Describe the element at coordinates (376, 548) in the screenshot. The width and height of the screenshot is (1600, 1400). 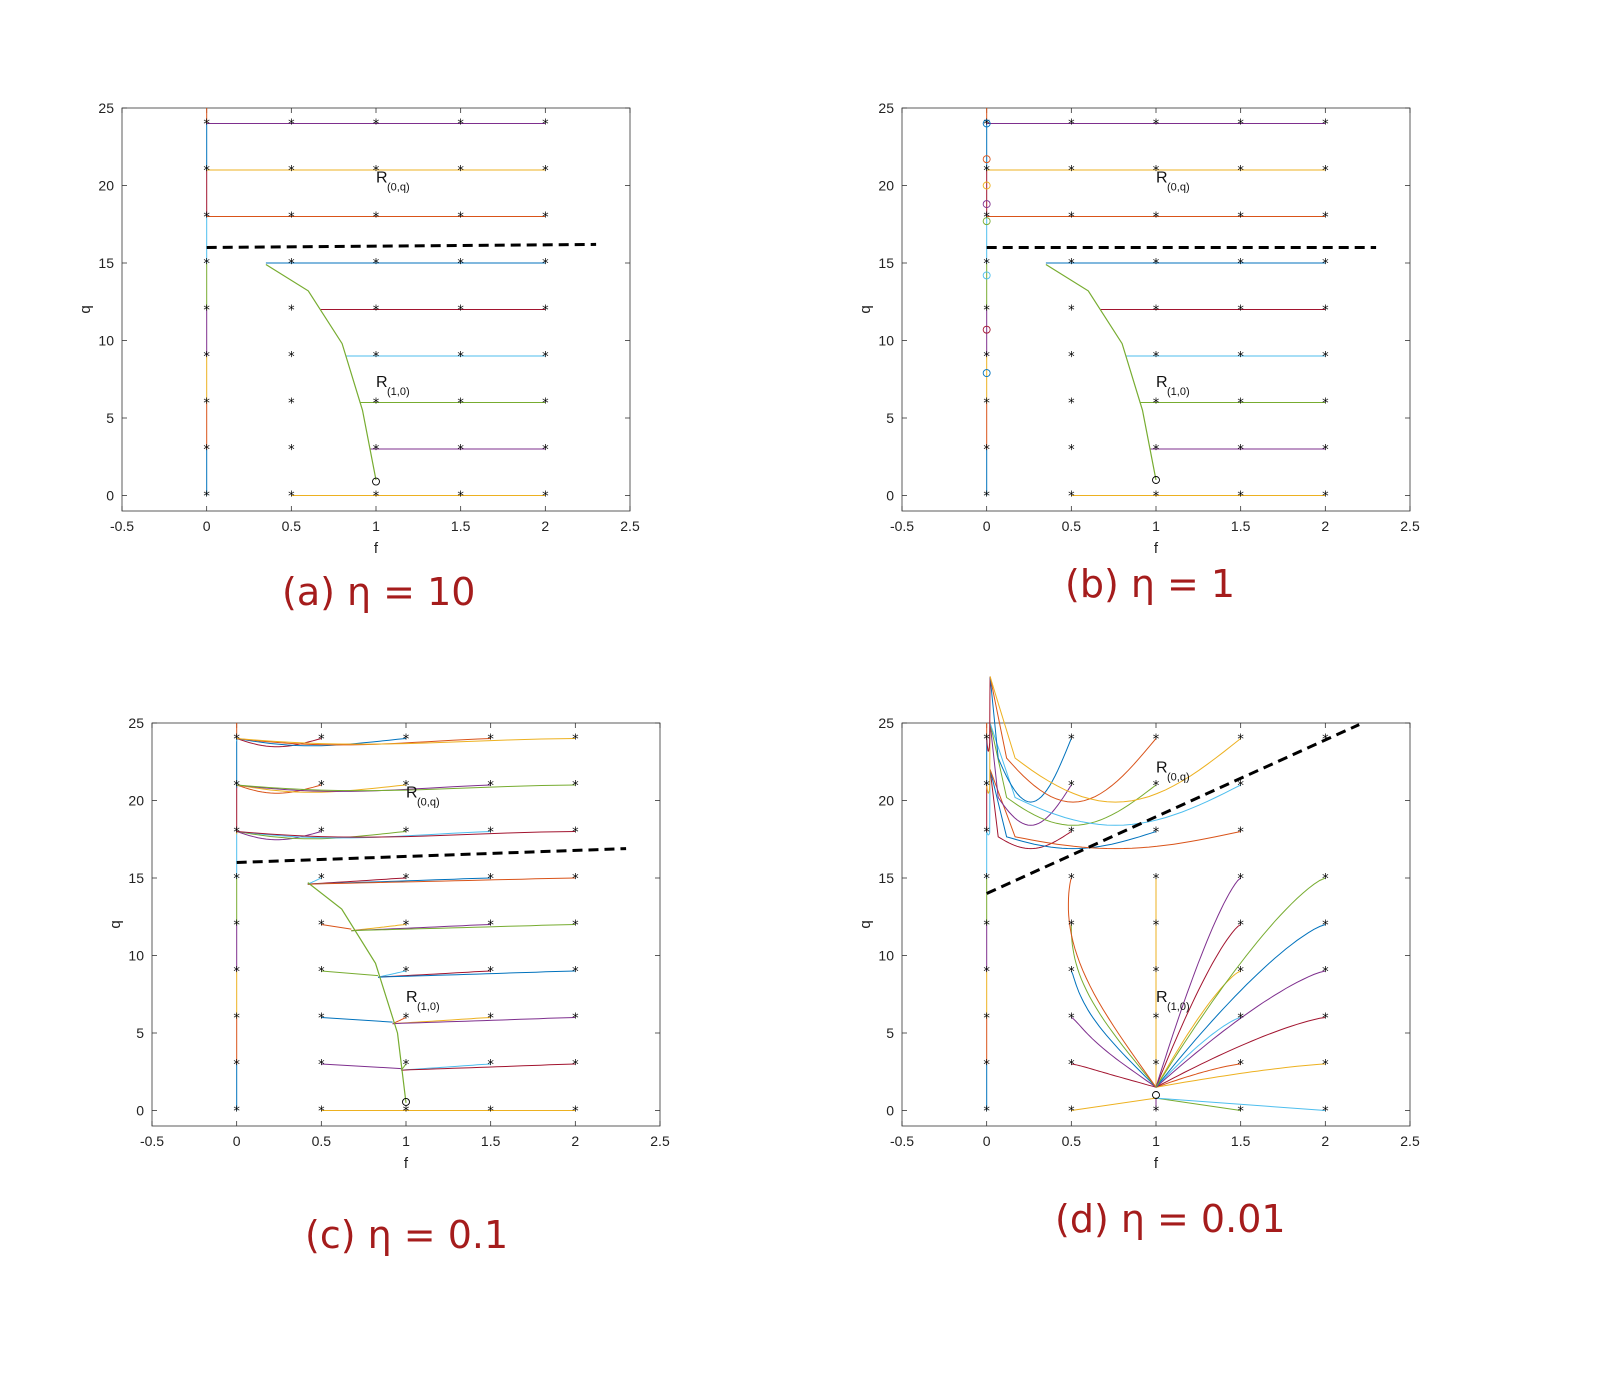
I see `x-axis-label: f` at that location.